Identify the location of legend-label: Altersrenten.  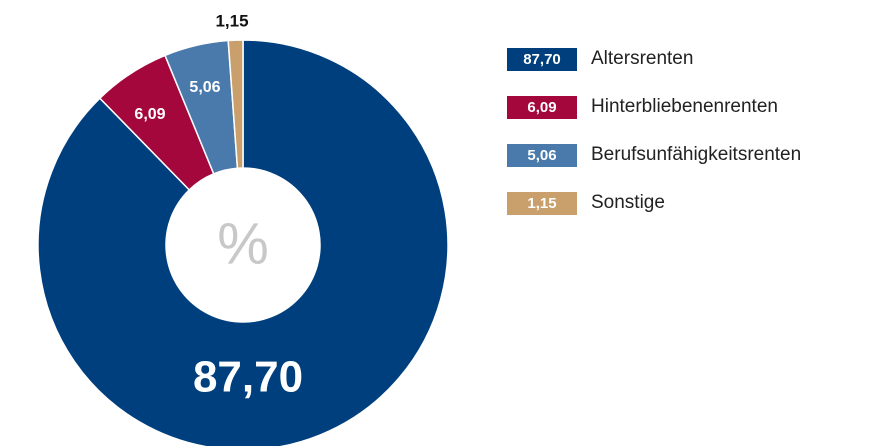
(642, 58).